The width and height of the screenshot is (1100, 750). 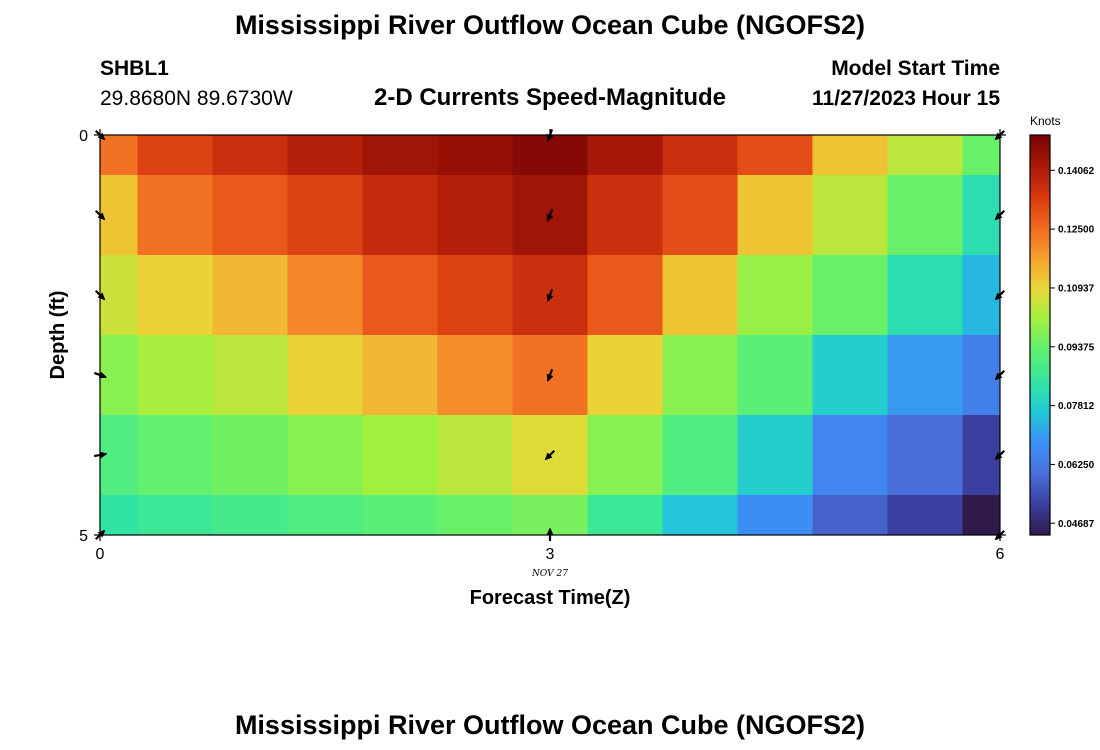 I want to click on x-tick-label: 3, so click(x=550, y=554).